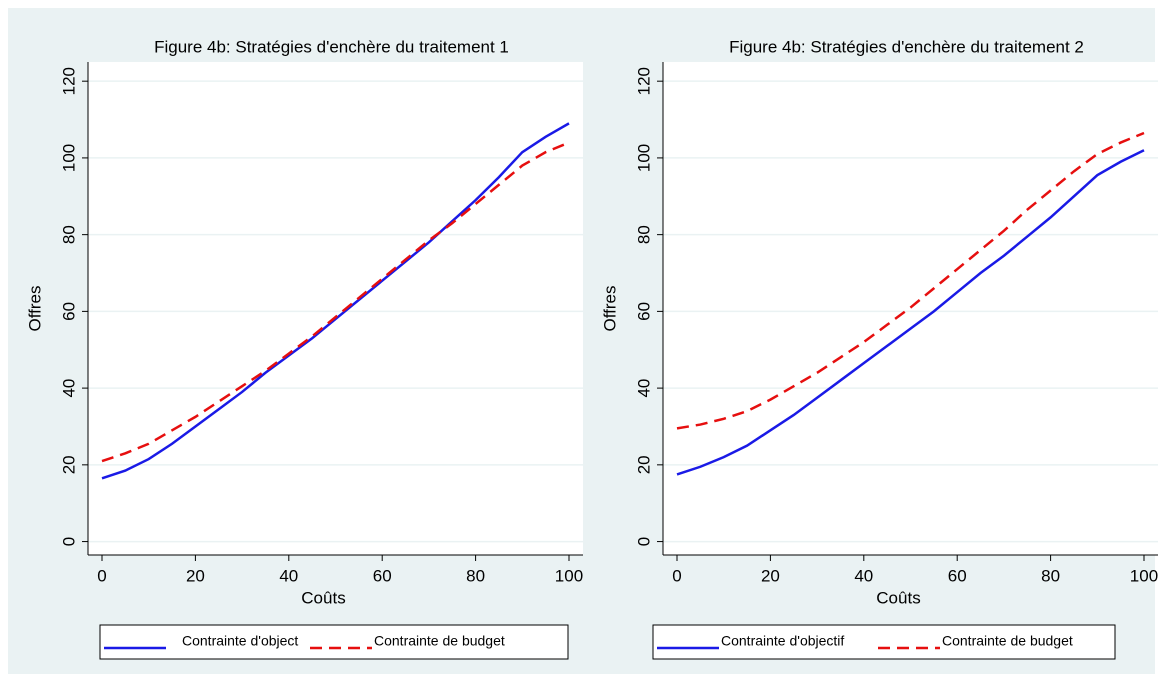  What do you see at coordinates (782, 641) in the screenshot?
I see `legend-label: Contrainte d'objectif` at bounding box center [782, 641].